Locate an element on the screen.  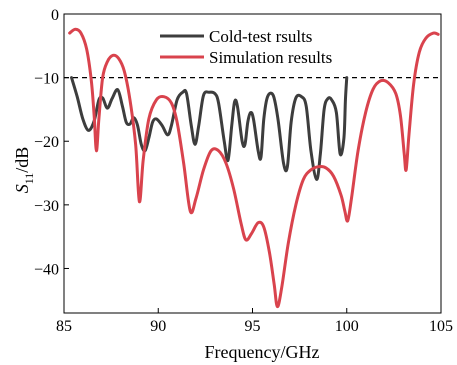
y-tick-label: 0 is located at coordinates (55, 15).